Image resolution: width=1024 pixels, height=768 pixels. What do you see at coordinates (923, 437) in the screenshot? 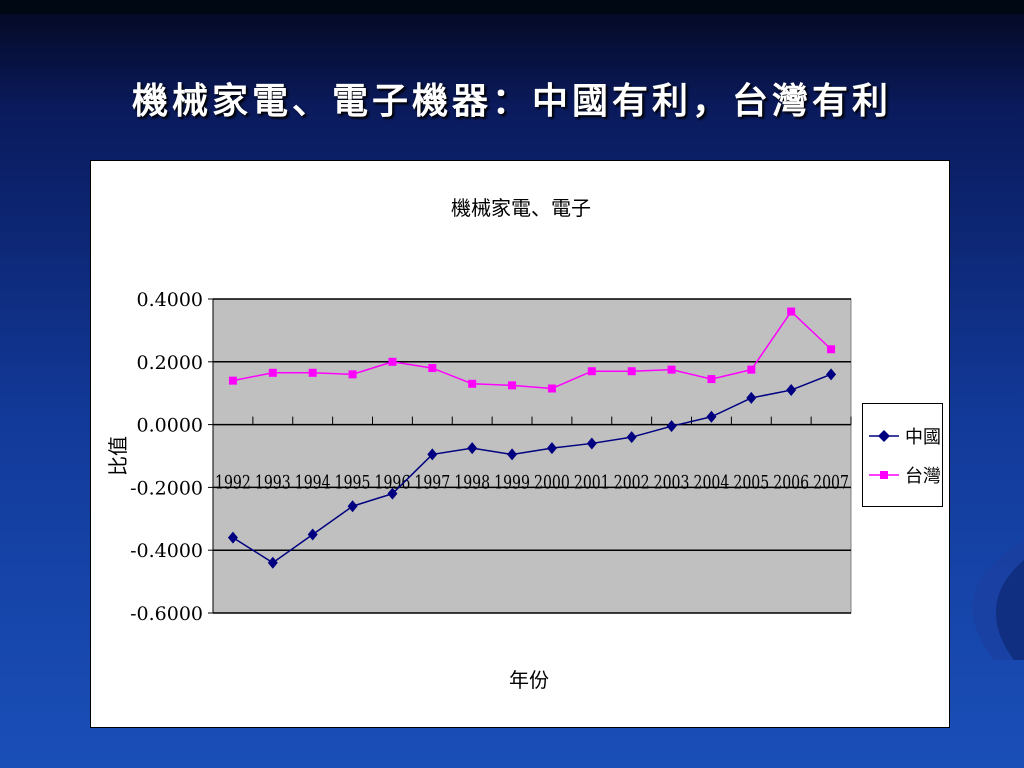
I see `legend-label-china: 中國` at bounding box center [923, 437].